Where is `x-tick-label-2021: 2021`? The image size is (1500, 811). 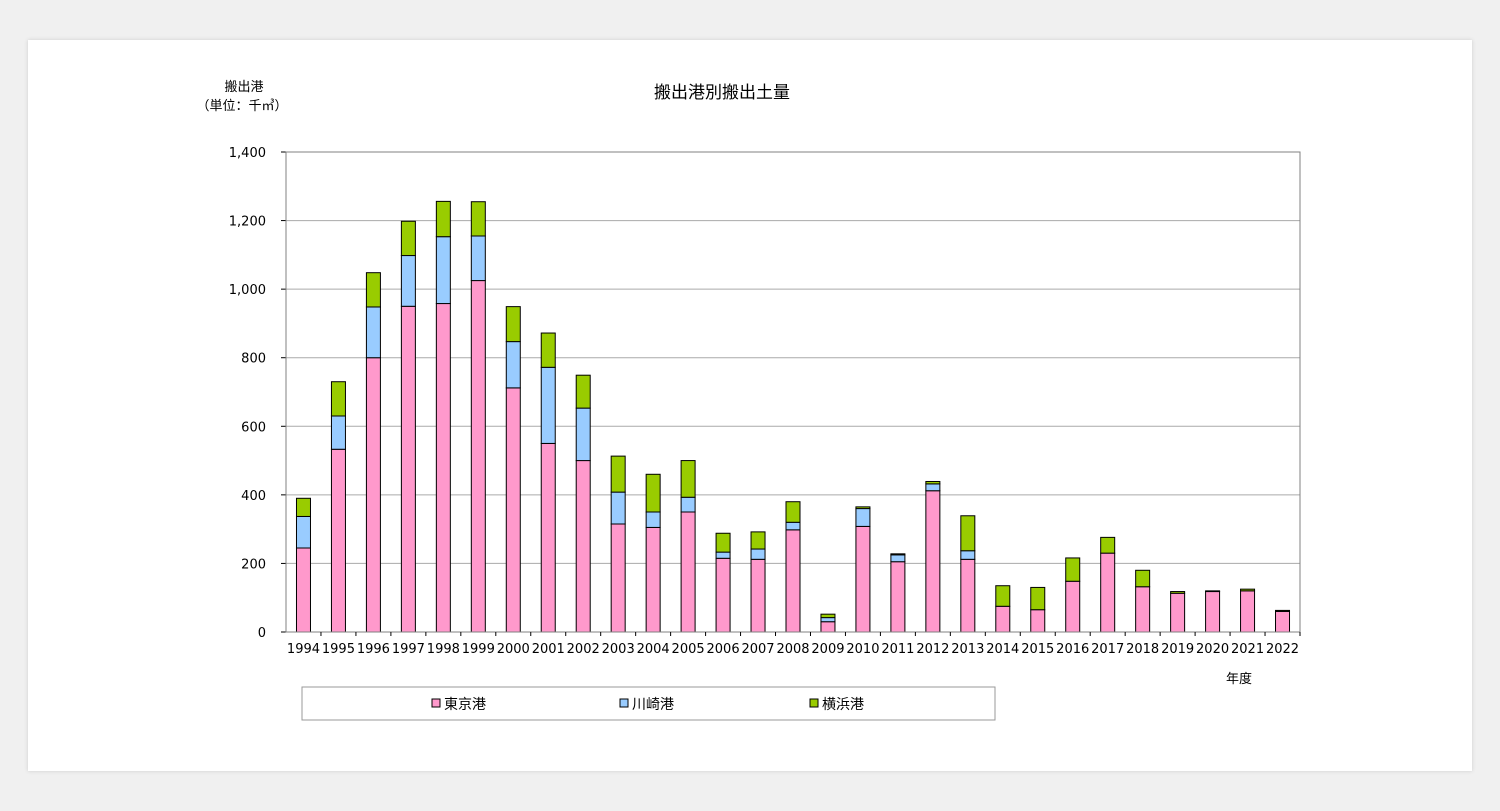
x-tick-label-2021: 2021 is located at coordinates (1247, 649).